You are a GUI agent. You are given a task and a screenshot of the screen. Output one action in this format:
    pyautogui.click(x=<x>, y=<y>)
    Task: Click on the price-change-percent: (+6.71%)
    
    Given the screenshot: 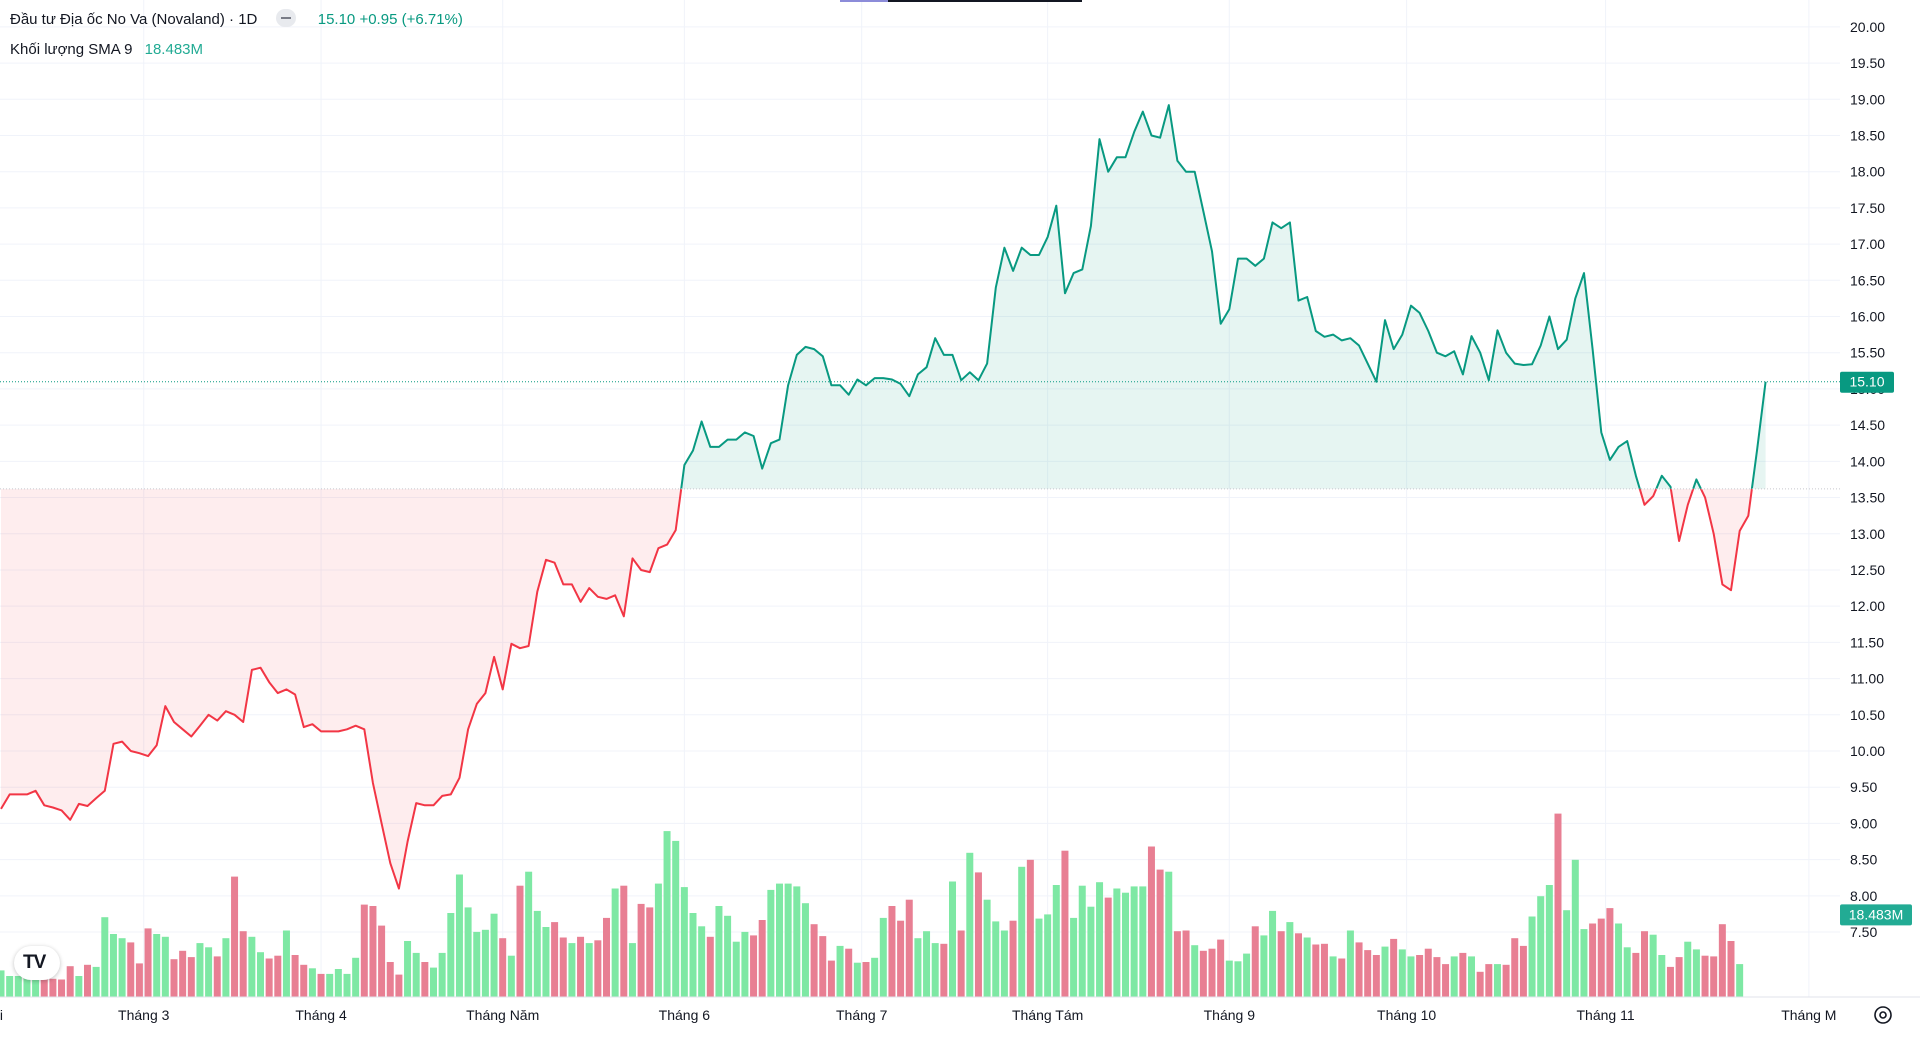 What is the action you would take?
    pyautogui.click(x=432, y=19)
    